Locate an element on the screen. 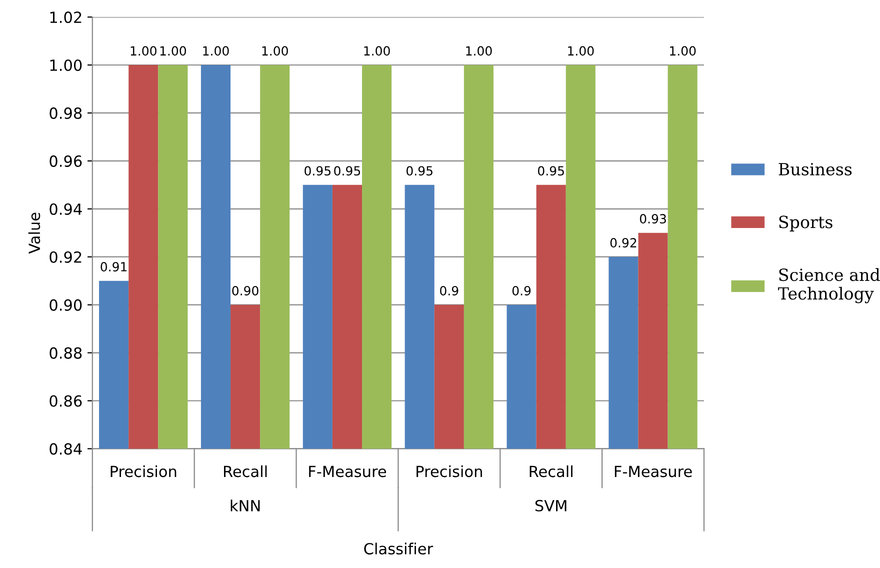  legend-label: Science and Technology is located at coordinates (829, 286).